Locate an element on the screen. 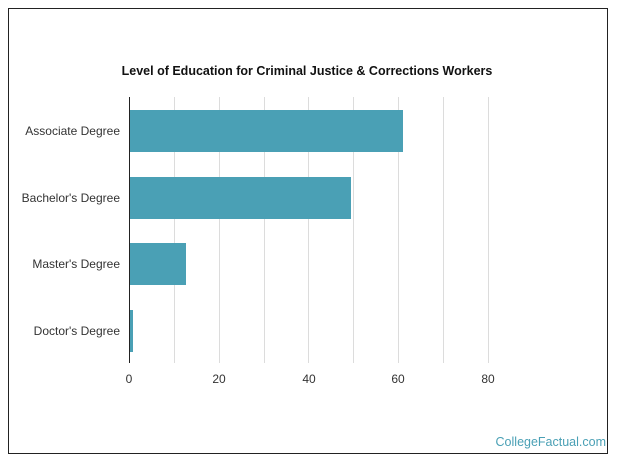 The image size is (620, 465). source-credit-link: CollegeFactual.com is located at coordinates (550, 442).